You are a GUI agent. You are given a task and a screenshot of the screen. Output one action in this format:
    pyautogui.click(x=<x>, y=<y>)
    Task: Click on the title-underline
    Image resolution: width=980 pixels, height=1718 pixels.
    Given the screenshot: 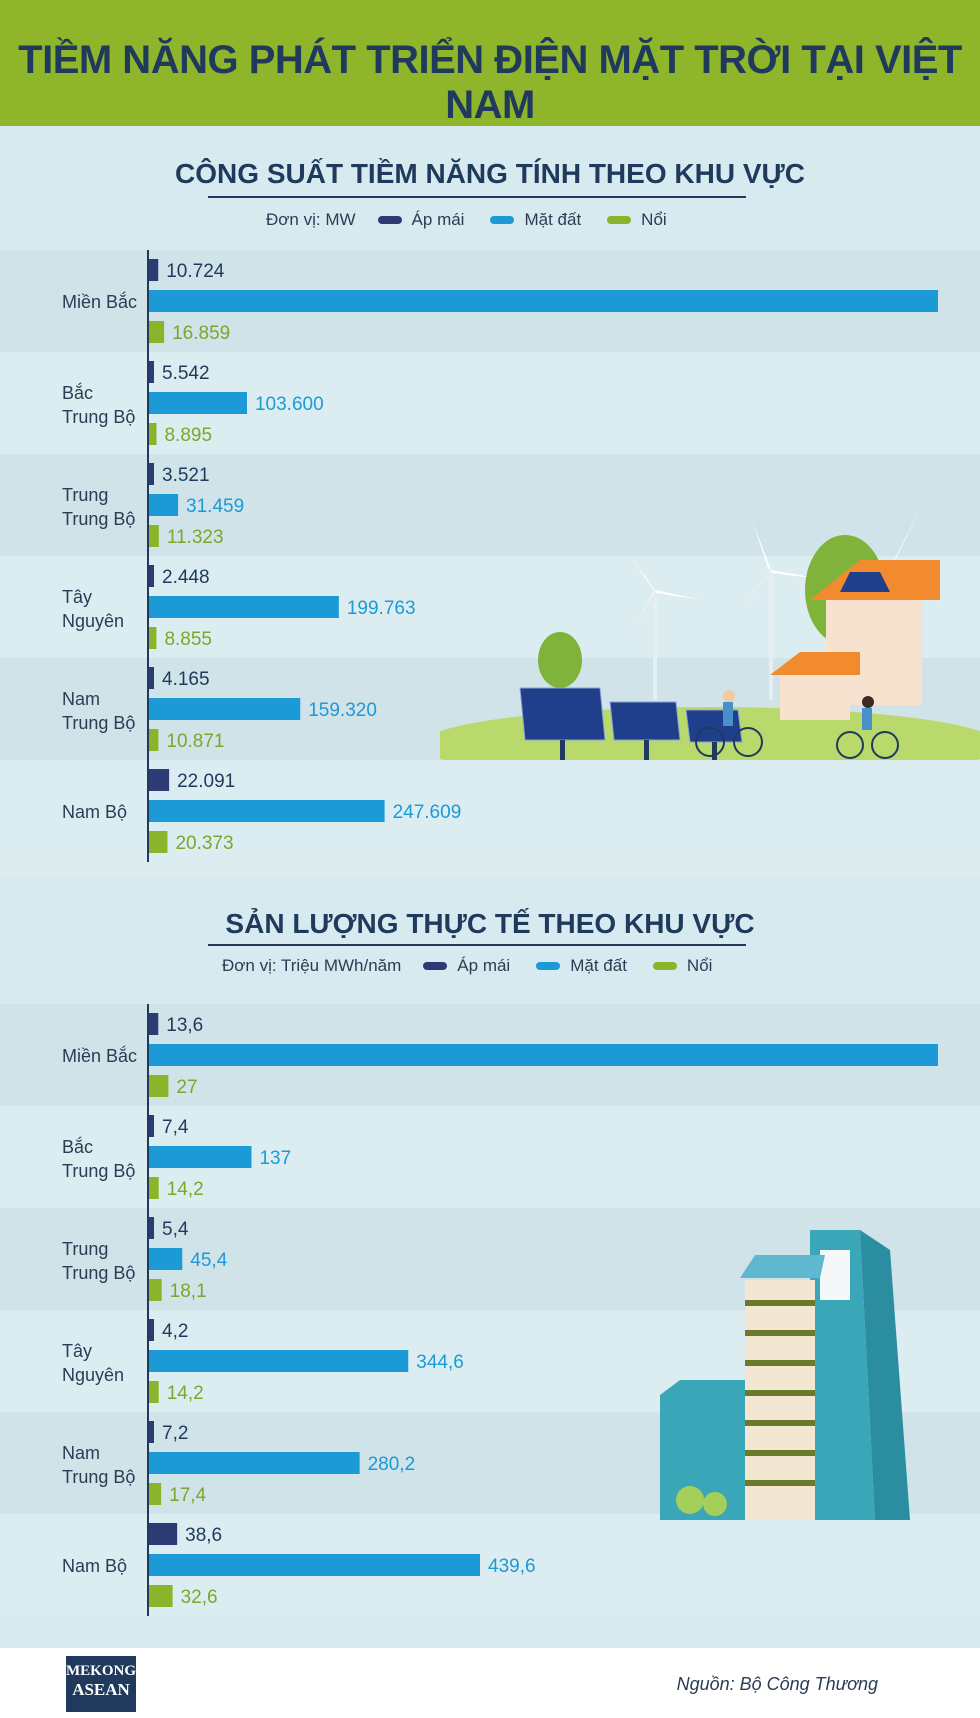 What is the action you would take?
    pyautogui.click(x=477, y=197)
    